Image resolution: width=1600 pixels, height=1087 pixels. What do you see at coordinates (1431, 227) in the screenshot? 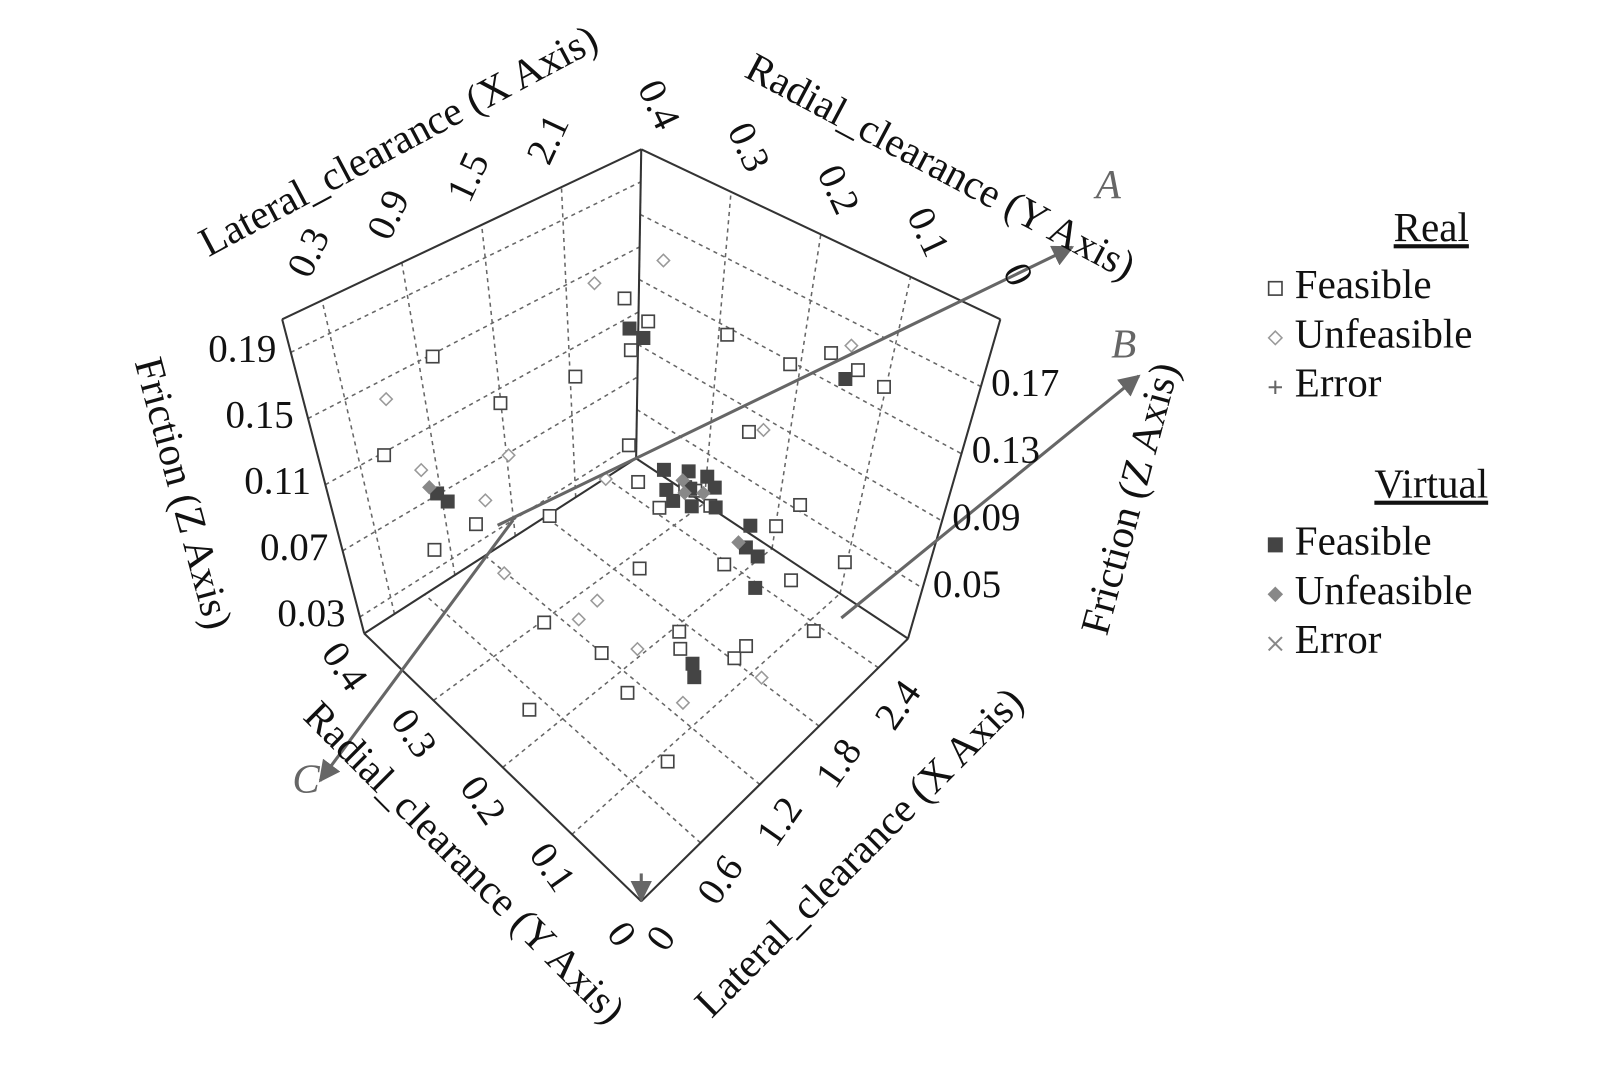
I see `legend-group: Real` at bounding box center [1431, 227].